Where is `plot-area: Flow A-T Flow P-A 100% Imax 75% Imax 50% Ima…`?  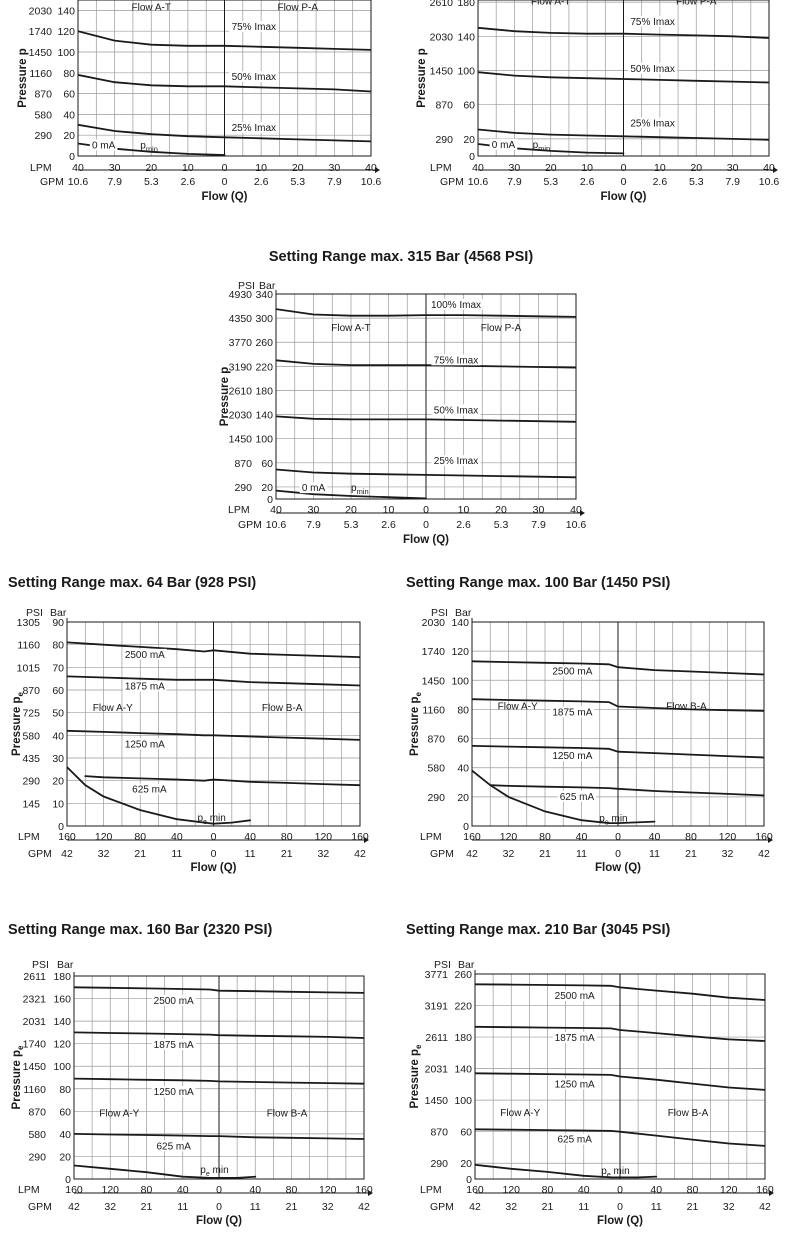
plot-area: Flow A-T Flow P-A 100% Imax 75% Imax 50% Ima… is located at coordinates (426, 396).